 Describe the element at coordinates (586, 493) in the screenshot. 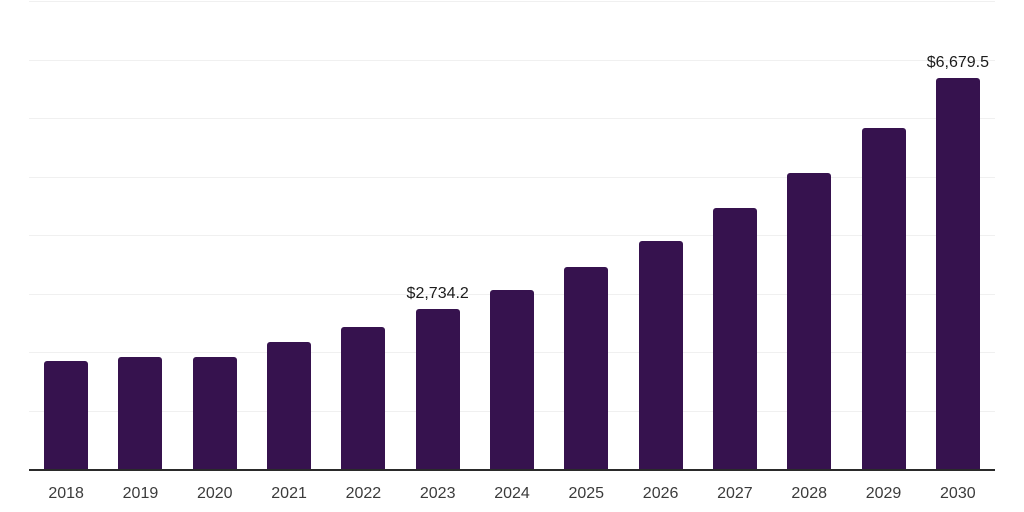

I see `x-tick-label-2025: 2025` at that location.